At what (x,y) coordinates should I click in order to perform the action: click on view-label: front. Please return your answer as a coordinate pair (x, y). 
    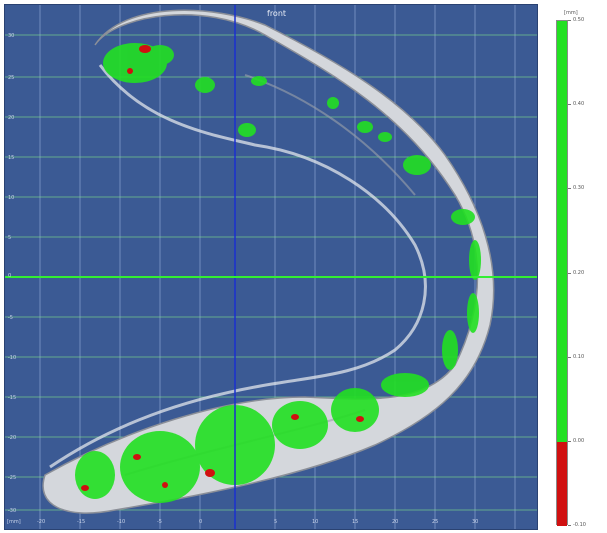
    Looking at the image, I should click on (277, 13).